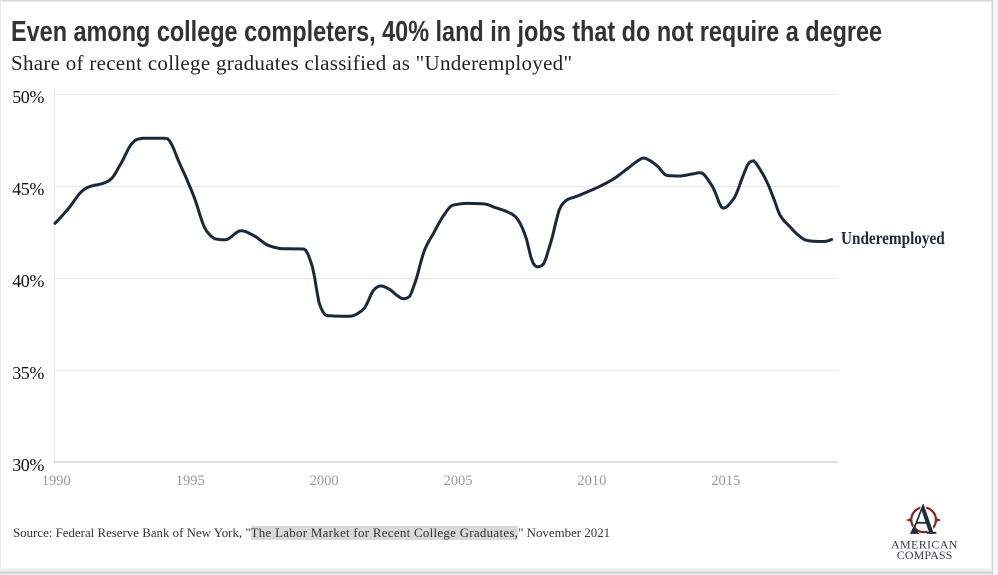  I want to click on svg-text: COMPASS, so click(925, 555).